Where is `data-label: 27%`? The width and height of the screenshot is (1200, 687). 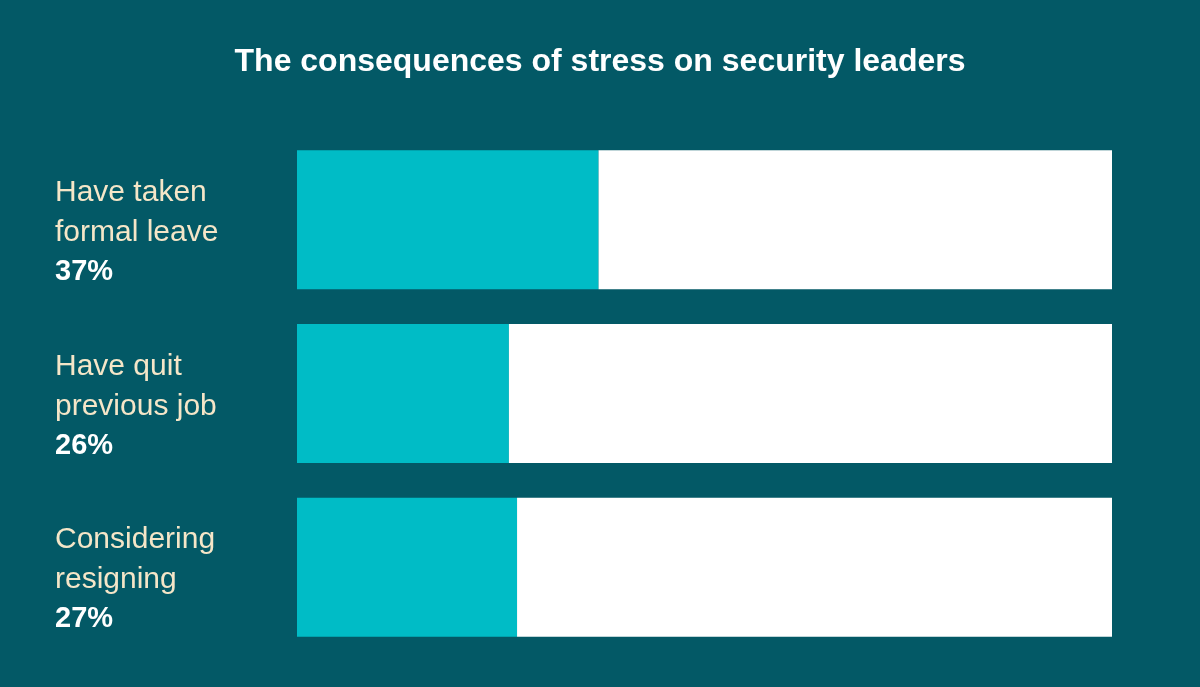
data-label: 27% is located at coordinates (84, 617).